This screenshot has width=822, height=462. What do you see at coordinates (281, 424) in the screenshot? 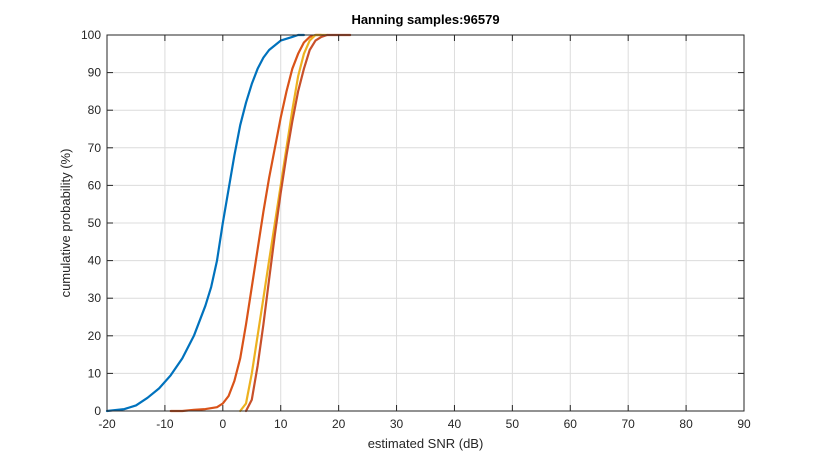
I see `x-tick-label: 10` at bounding box center [281, 424].